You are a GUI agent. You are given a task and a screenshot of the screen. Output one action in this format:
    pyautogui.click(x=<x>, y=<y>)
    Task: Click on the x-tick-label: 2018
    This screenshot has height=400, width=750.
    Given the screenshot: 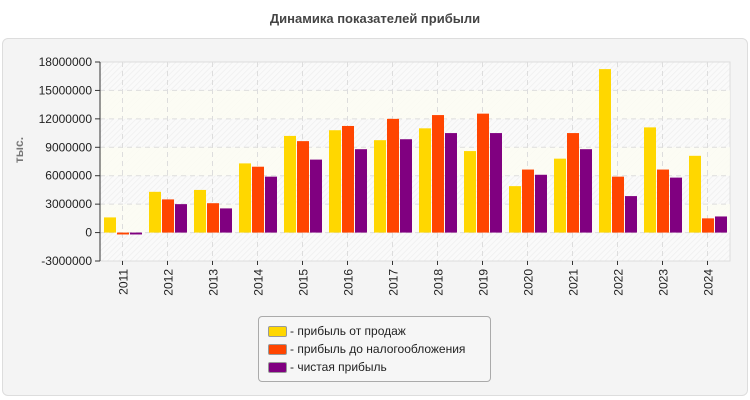 What is the action you would take?
    pyautogui.click(x=439, y=282)
    